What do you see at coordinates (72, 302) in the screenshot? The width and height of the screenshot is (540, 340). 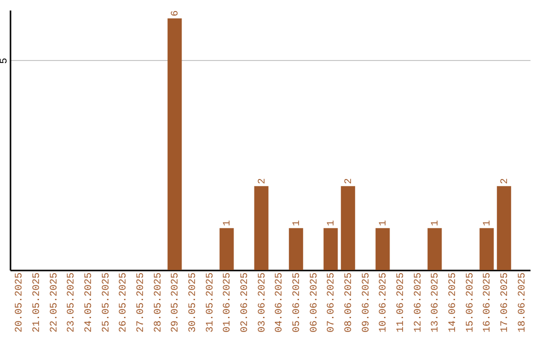 I see `x-tick-label: 23.05.2025` at bounding box center [72, 302].